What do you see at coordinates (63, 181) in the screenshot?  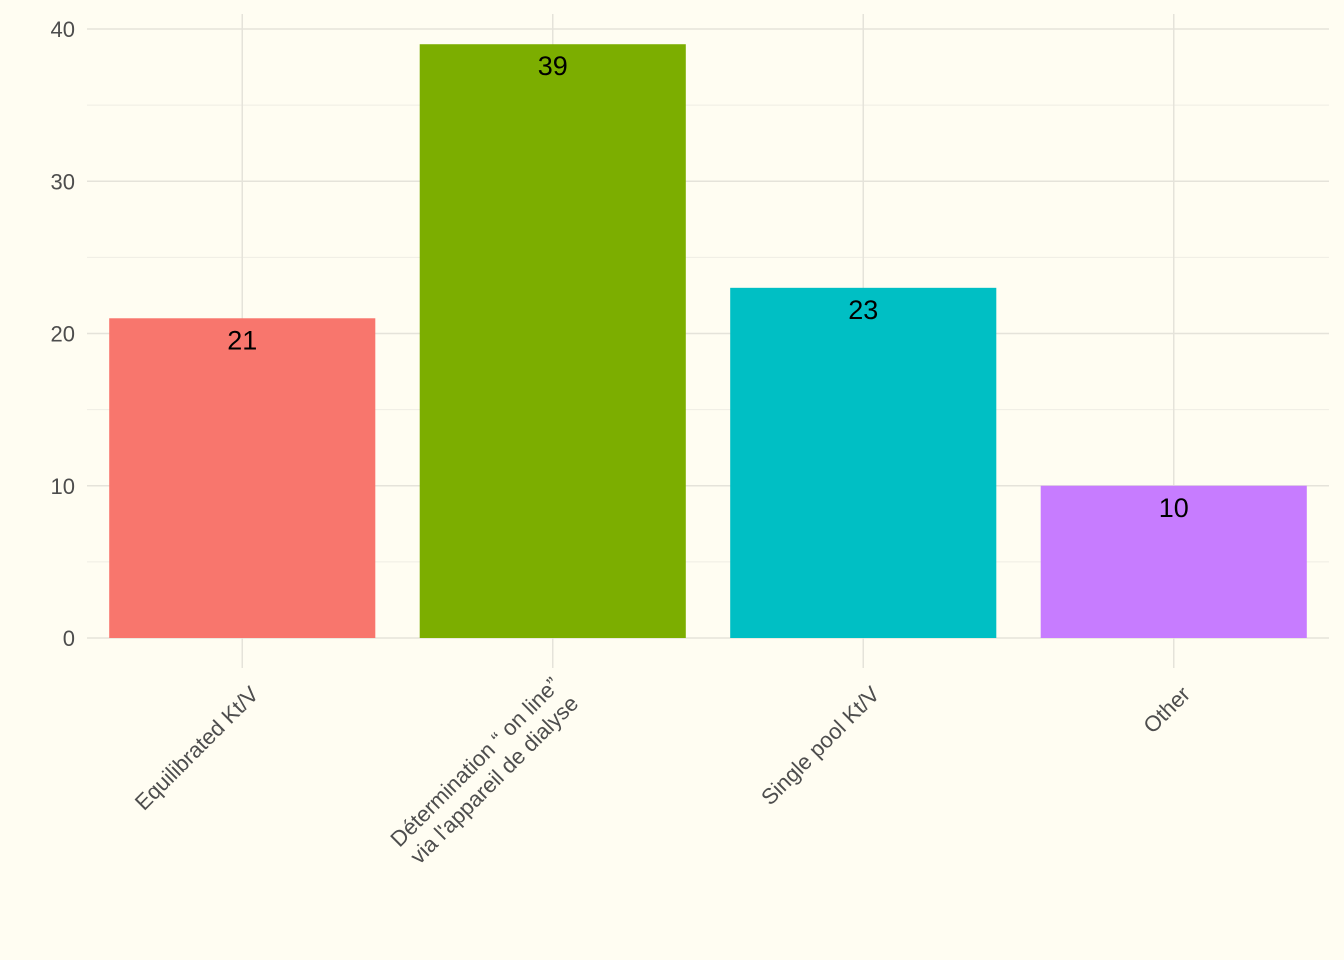 I see `y-tick-label: 30` at bounding box center [63, 181].